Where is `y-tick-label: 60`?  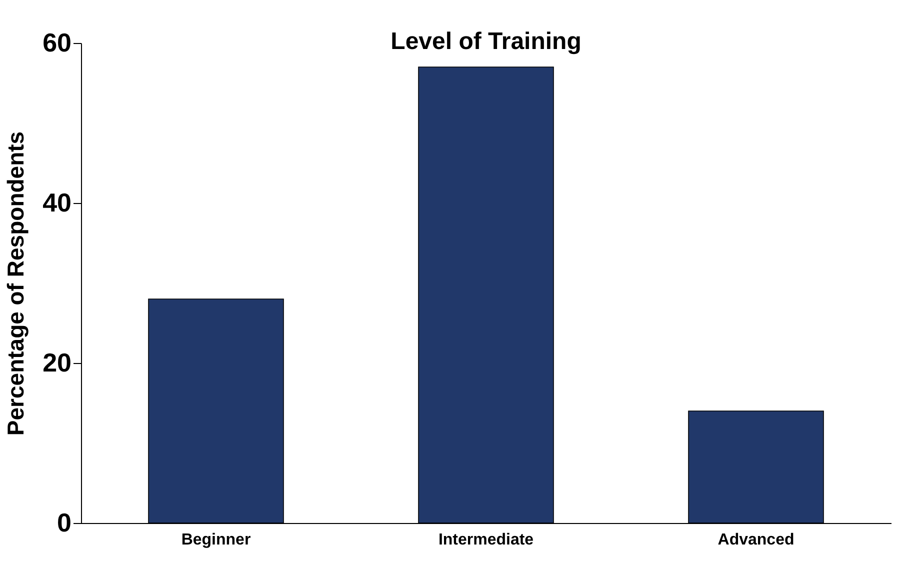 y-tick-label: 60 is located at coordinates (57, 43).